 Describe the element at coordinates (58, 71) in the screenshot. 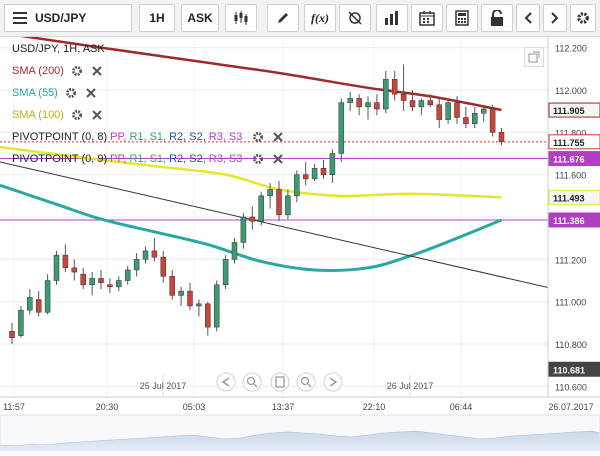

I see `legend-sma200: SMA (200)` at that location.